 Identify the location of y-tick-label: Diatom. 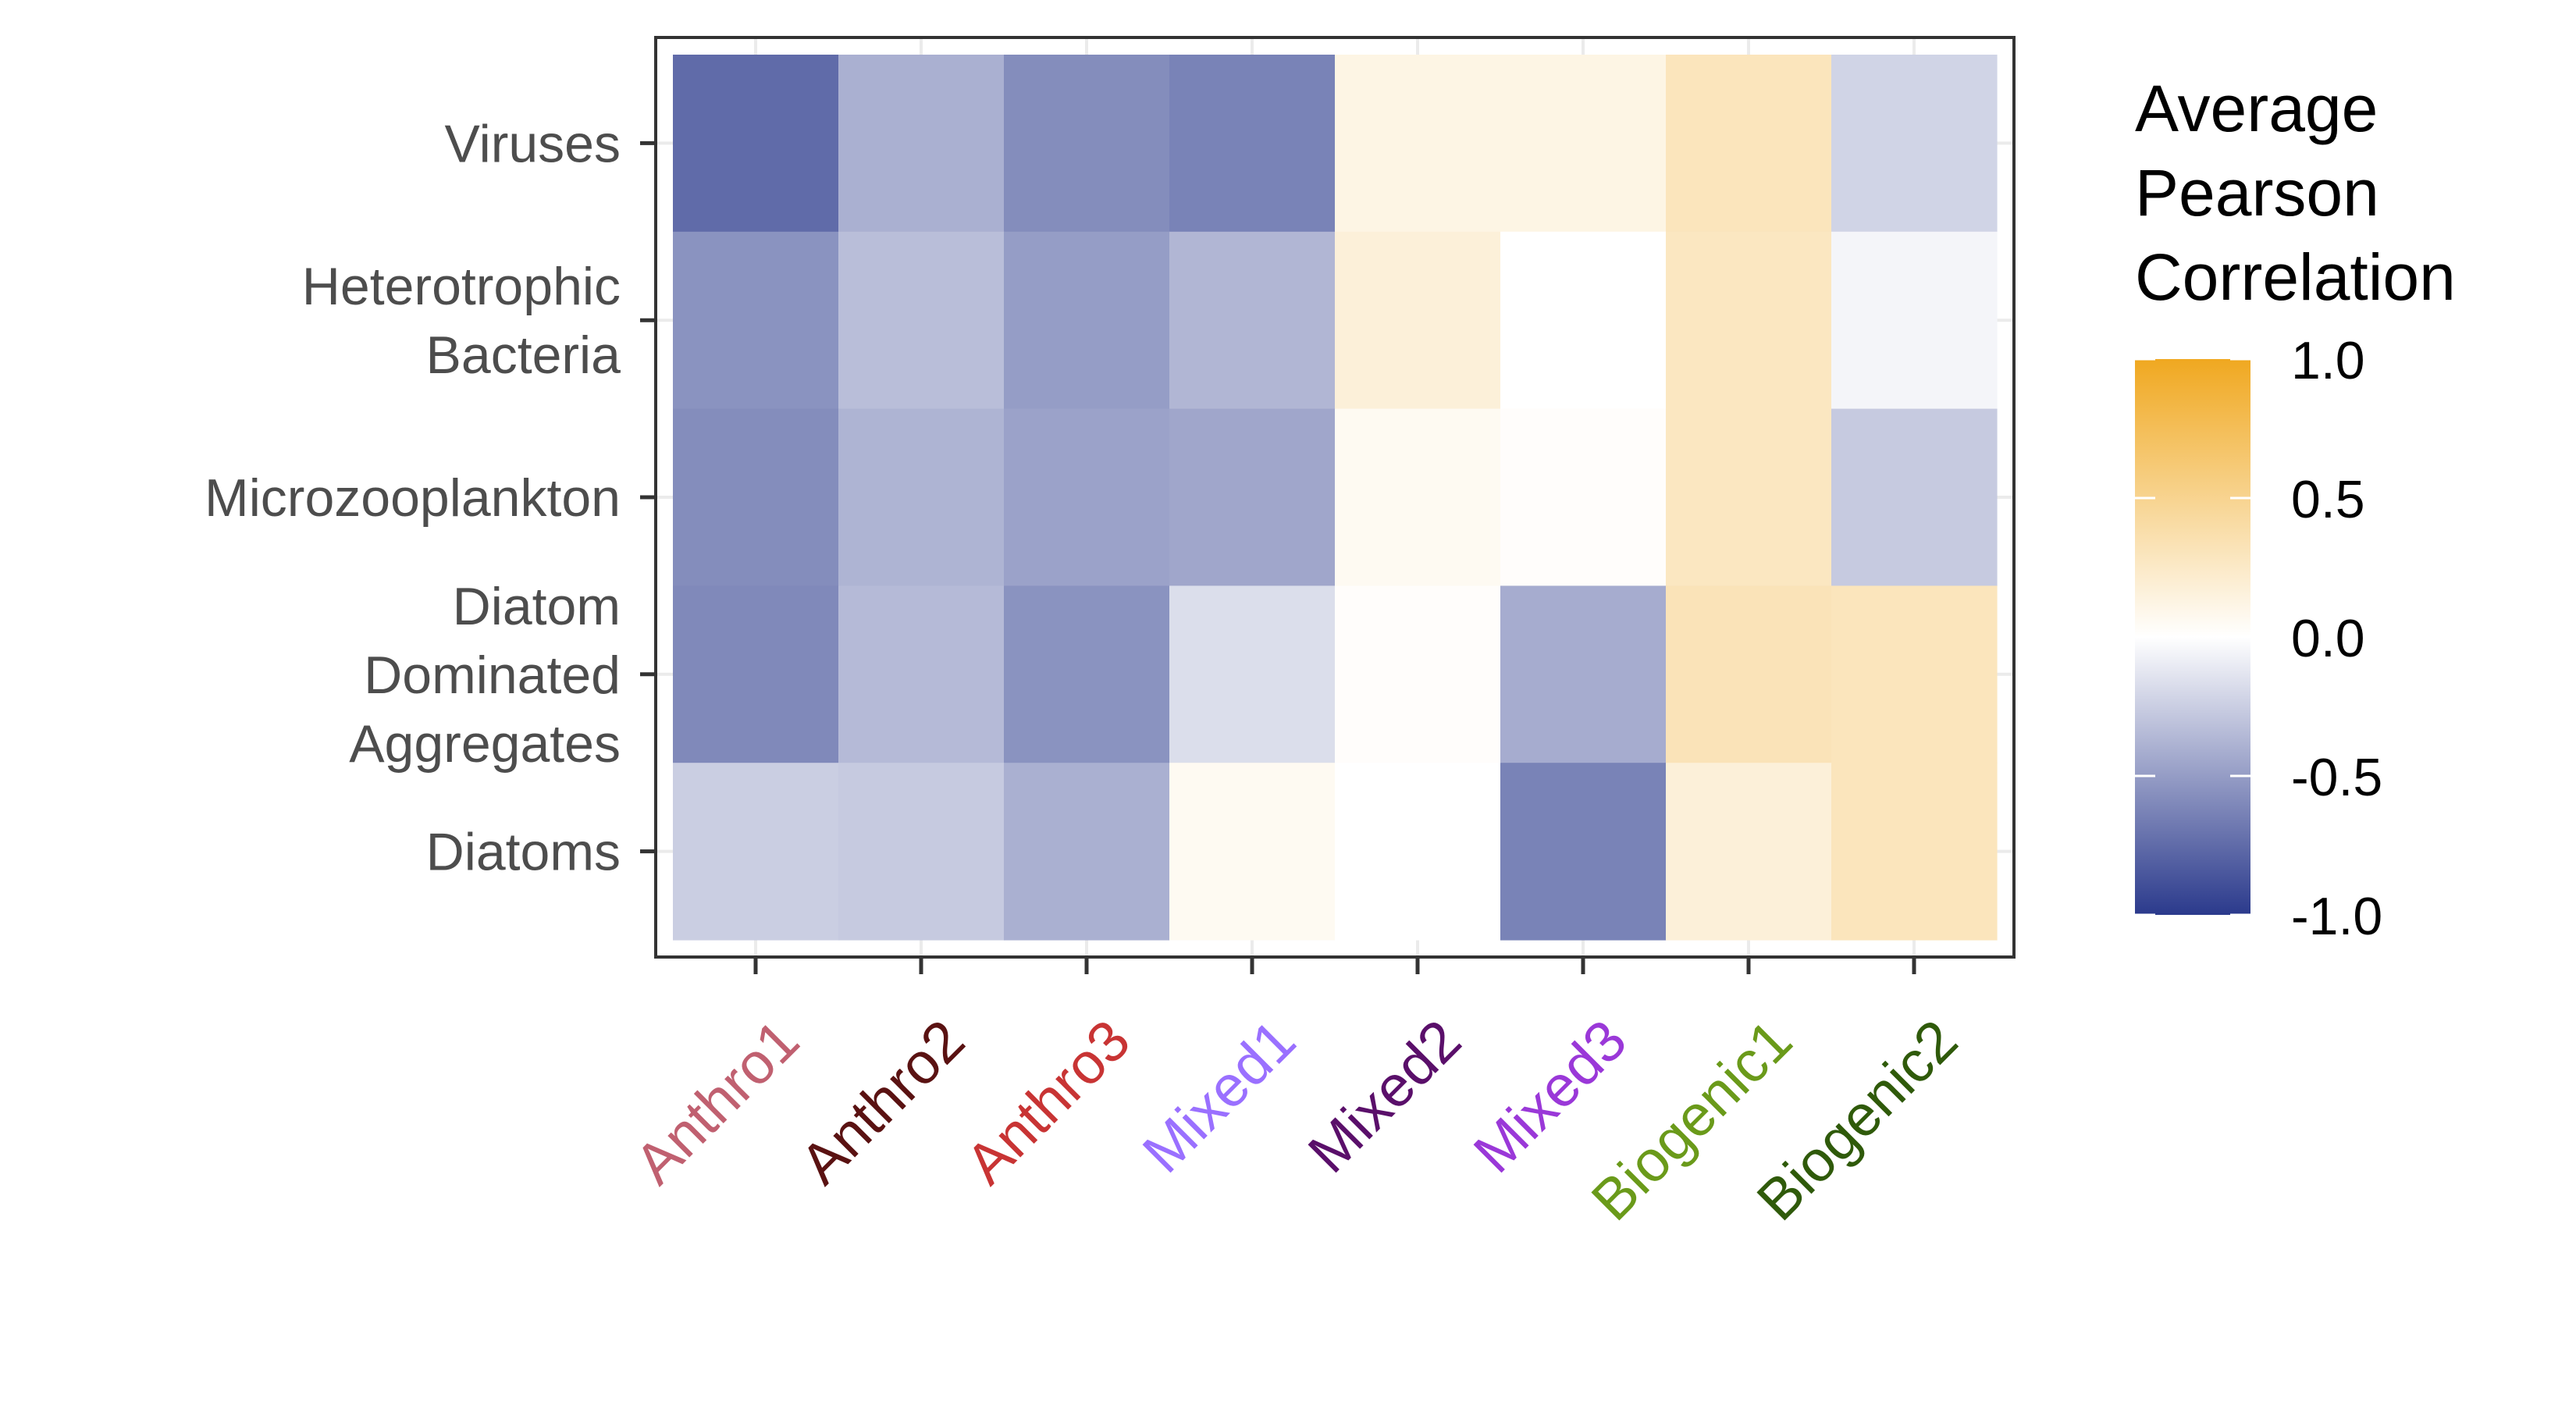
(537, 606).